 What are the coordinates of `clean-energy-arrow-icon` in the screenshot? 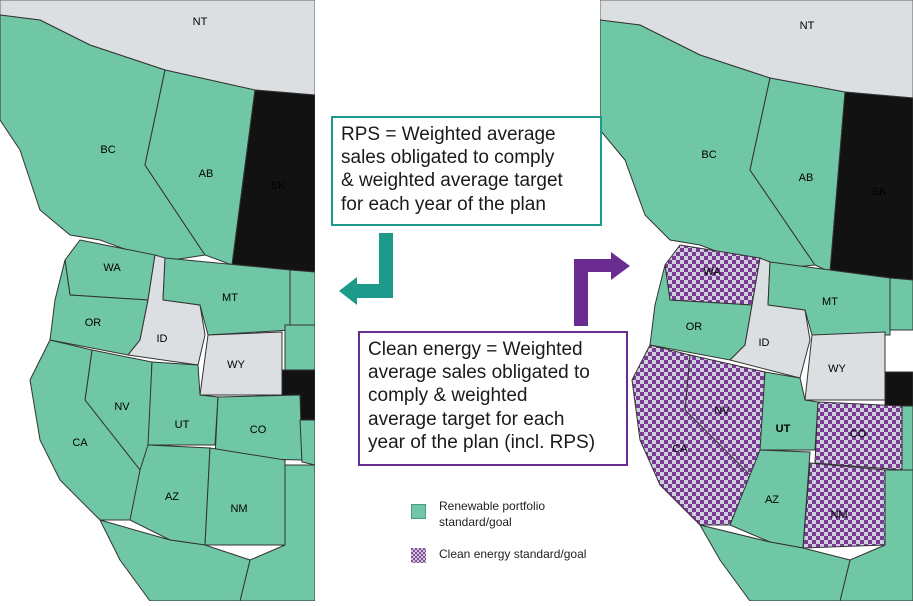 It's located at (602, 289).